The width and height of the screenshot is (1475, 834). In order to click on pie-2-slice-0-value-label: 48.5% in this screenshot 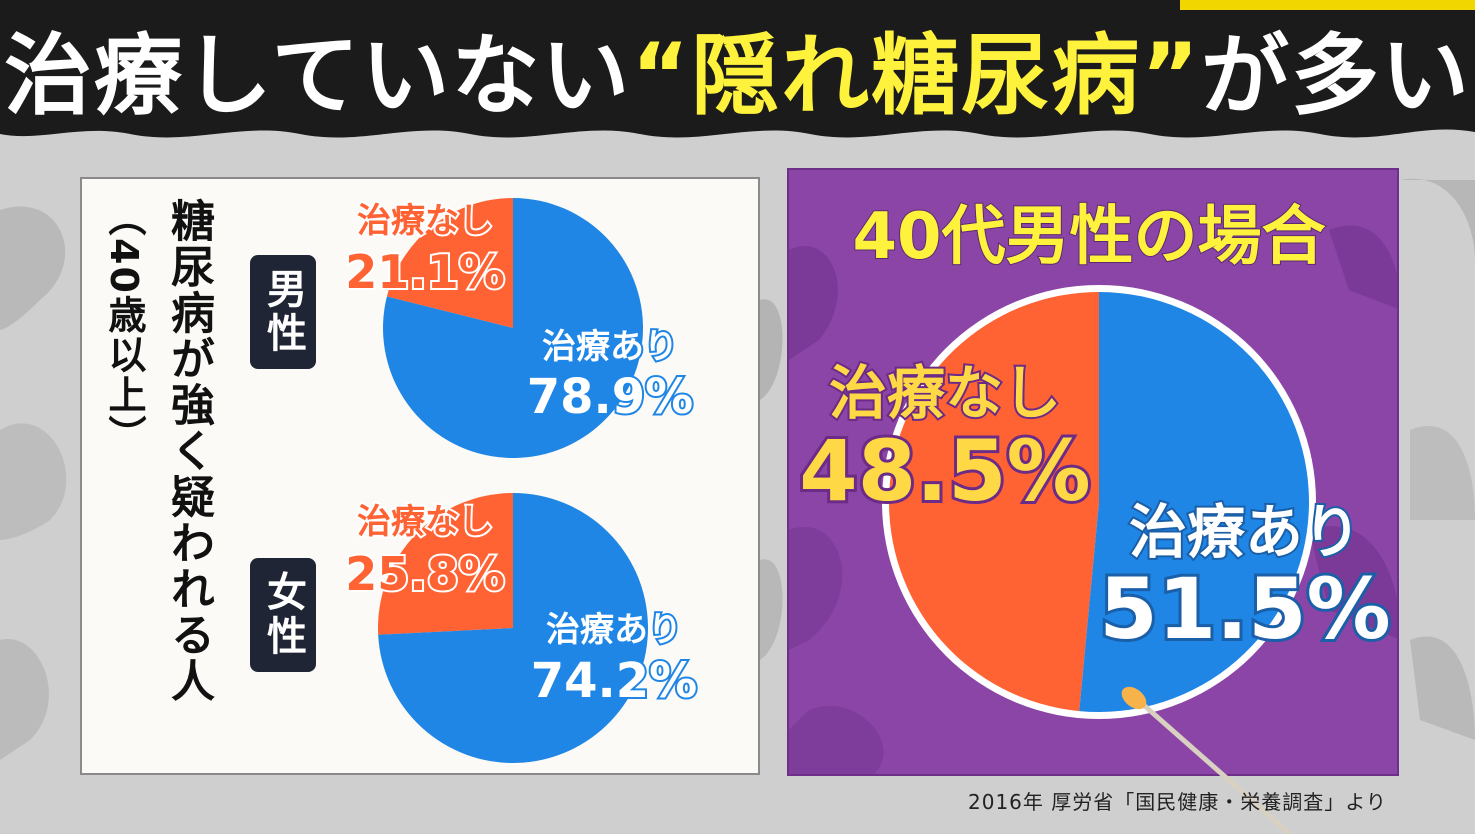, I will do `click(944, 471)`.